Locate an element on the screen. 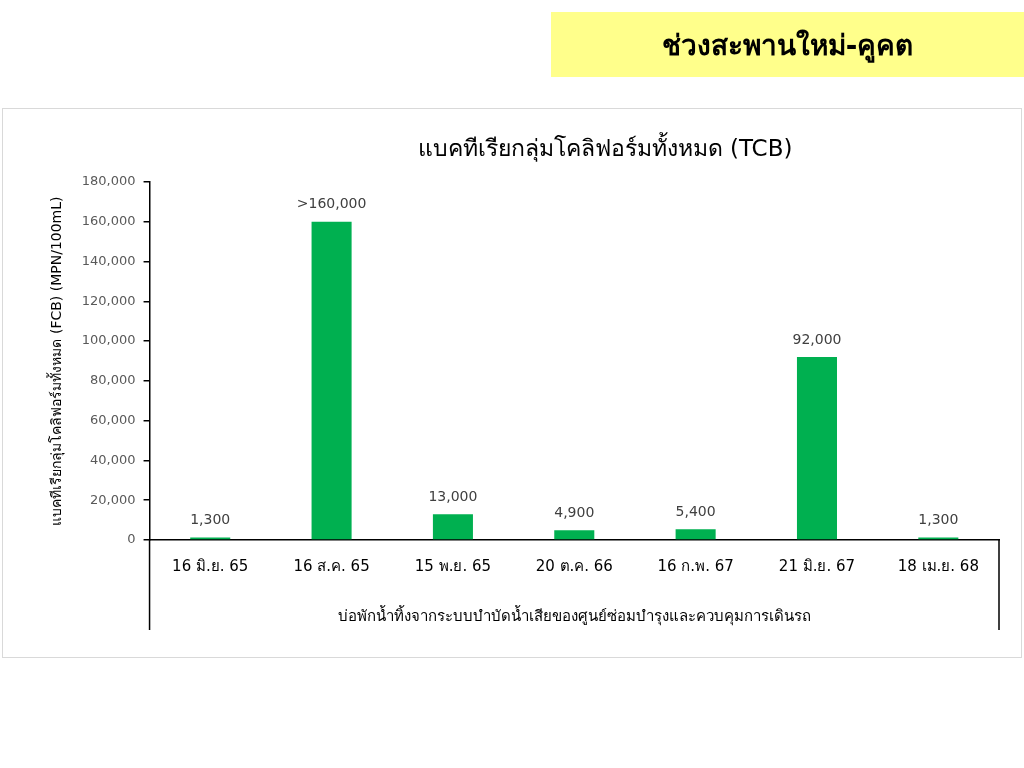 Image resolution: width=1024 pixels, height=768 pixels. data-label: 5,400 is located at coordinates (695, 510).